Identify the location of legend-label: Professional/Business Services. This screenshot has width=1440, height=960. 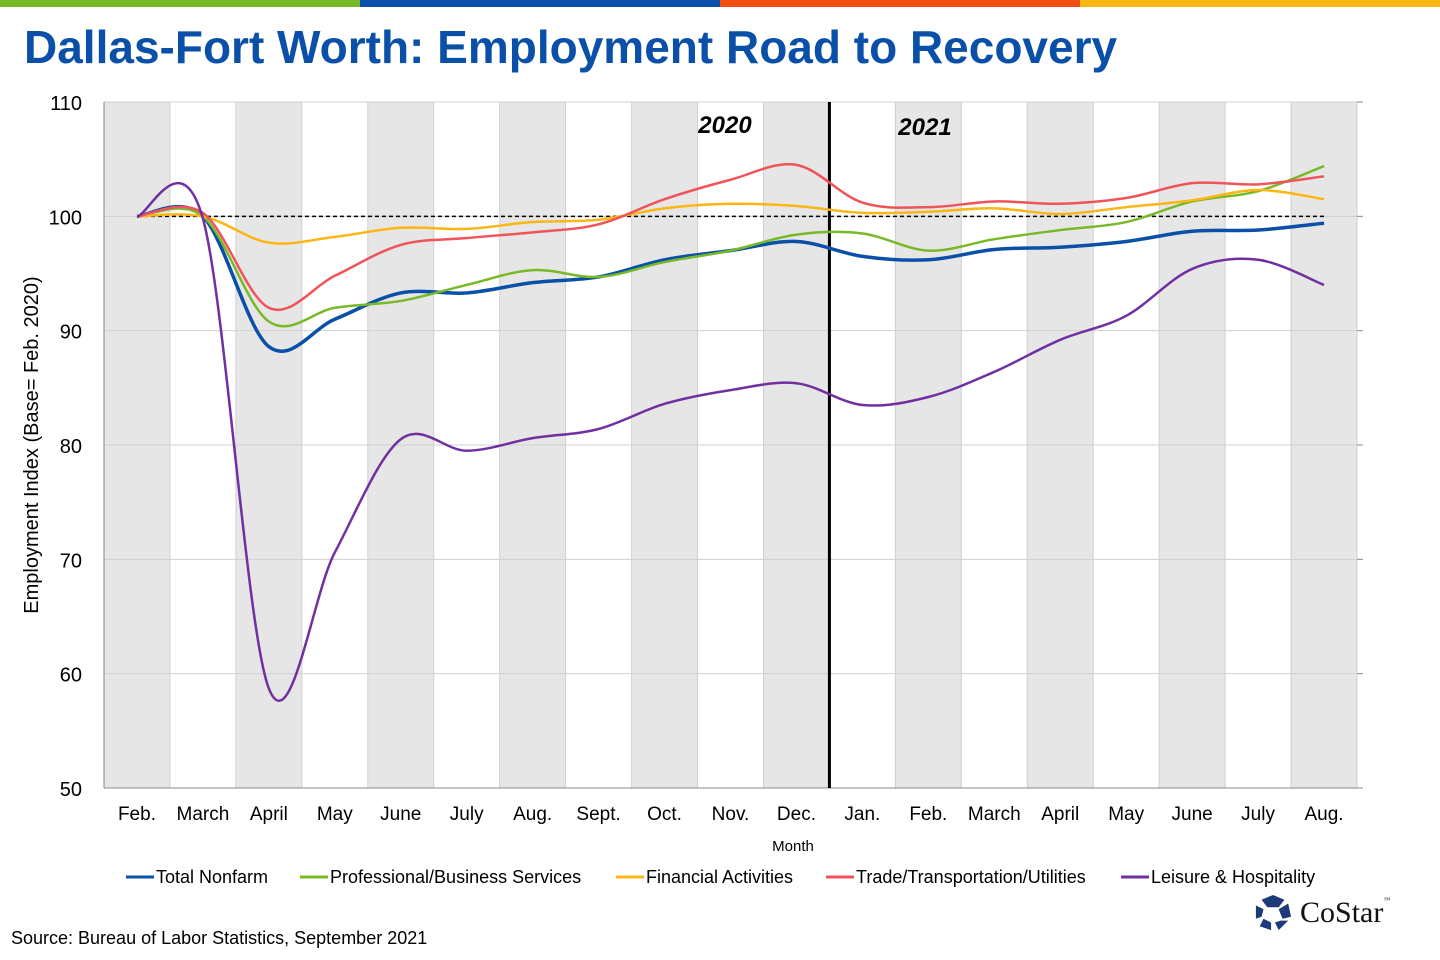
(455, 877).